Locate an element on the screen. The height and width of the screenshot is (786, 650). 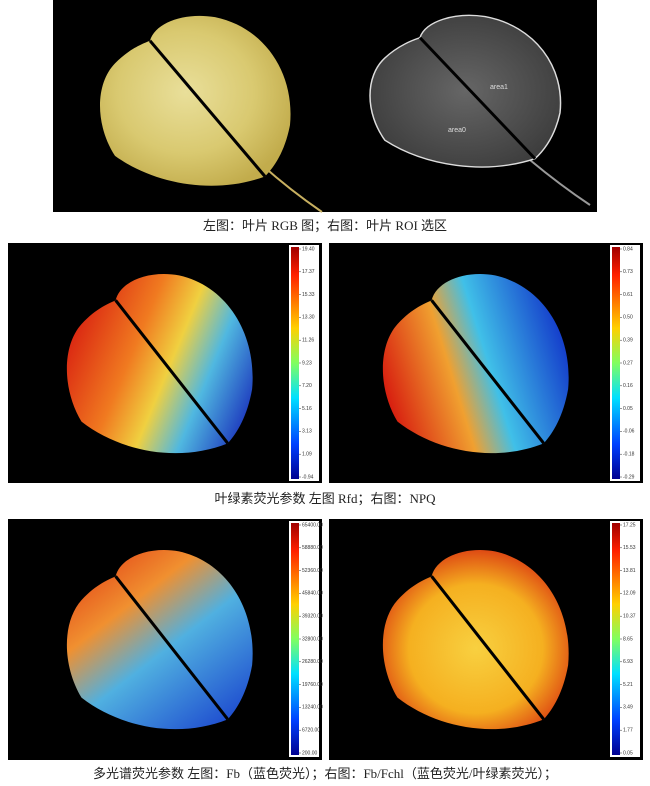
colorbar-label: 1.09 is located at coordinates (307, 455).